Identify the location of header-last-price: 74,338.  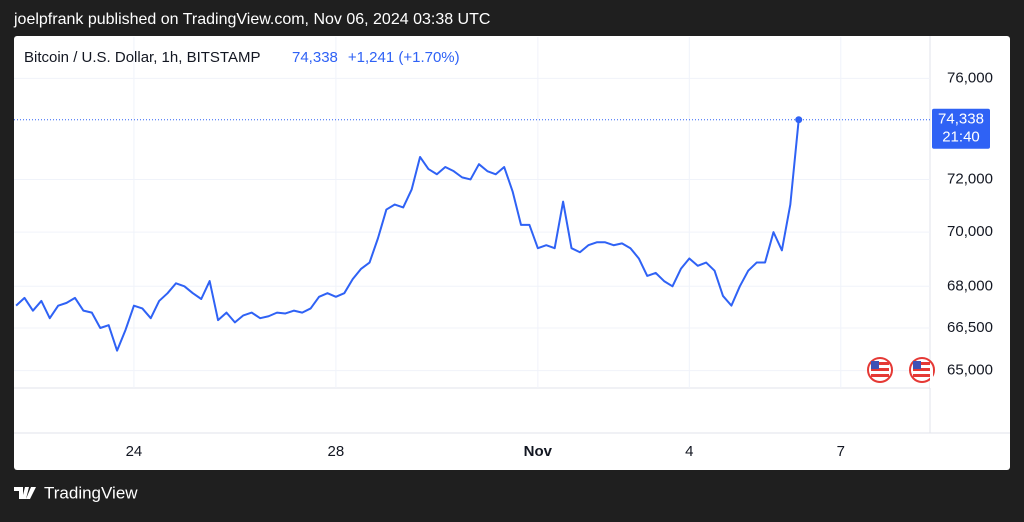
(315, 57).